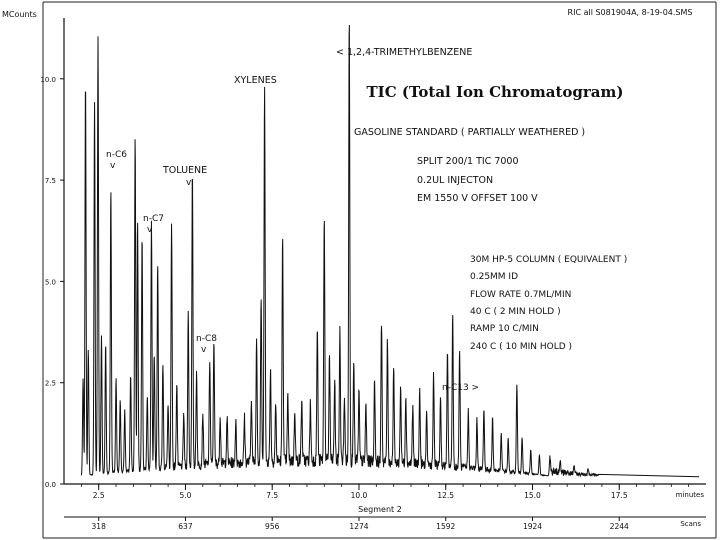 The image size is (720, 540). What do you see at coordinates (468, 161) in the screenshot?
I see `method-split: SPLIT 200/1 TIC 7000` at bounding box center [468, 161].